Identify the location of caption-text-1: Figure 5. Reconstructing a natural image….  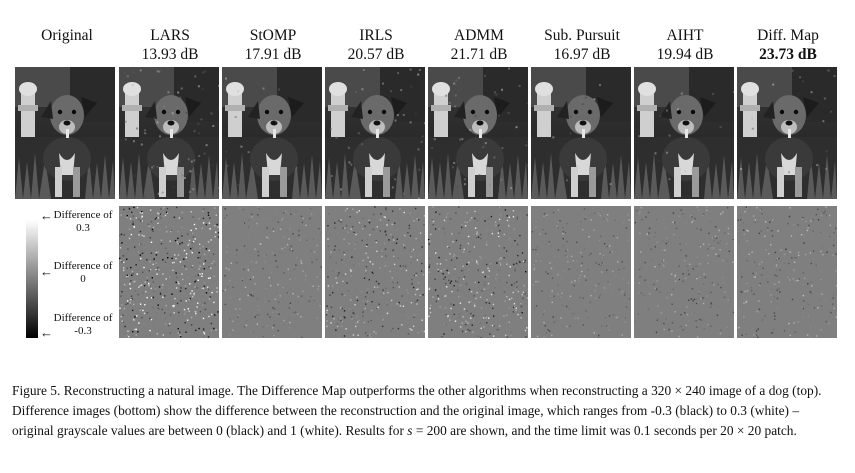
(417, 410).